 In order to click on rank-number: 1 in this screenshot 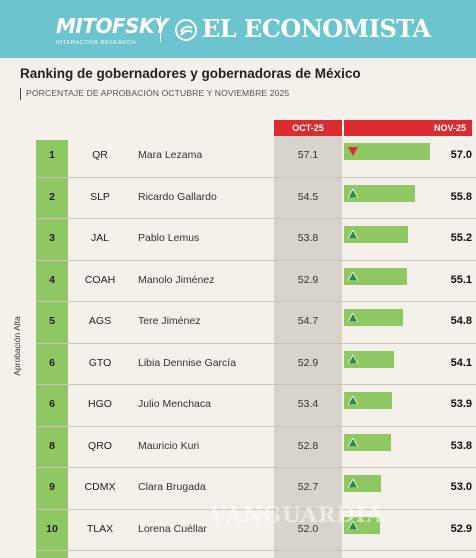, I will do `click(52, 155)`.